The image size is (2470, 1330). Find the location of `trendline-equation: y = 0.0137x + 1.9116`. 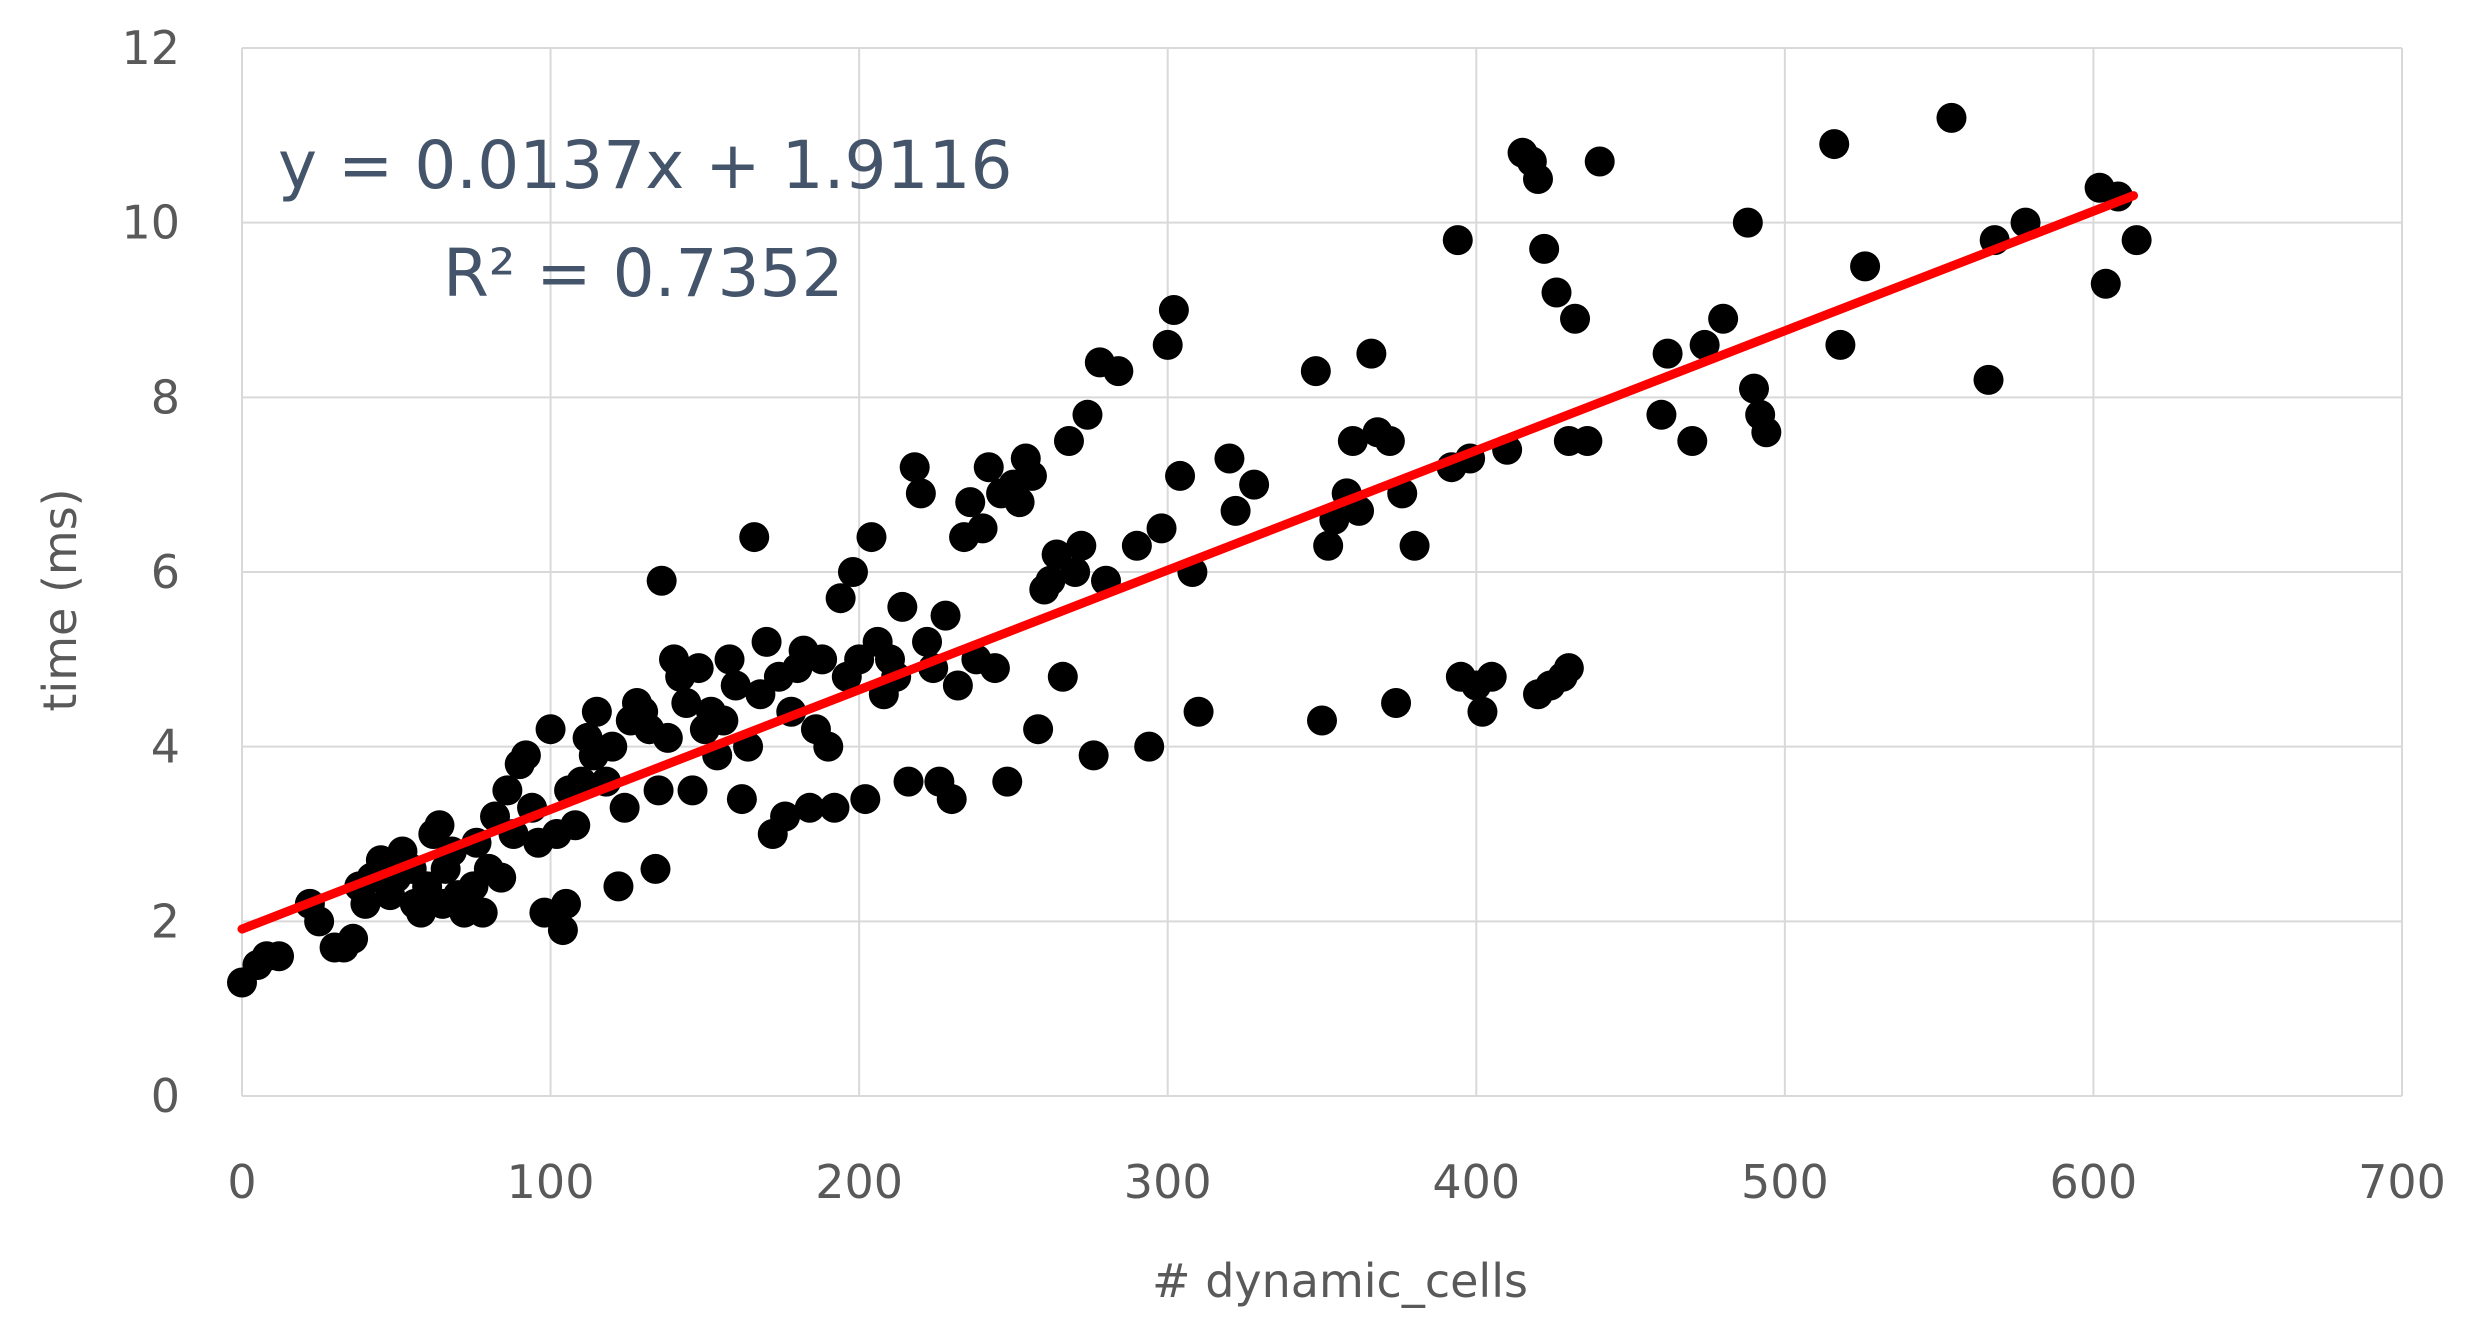

trendline-equation: y = 0.0137x + 1.9116 is located at coordinates (645, 165).